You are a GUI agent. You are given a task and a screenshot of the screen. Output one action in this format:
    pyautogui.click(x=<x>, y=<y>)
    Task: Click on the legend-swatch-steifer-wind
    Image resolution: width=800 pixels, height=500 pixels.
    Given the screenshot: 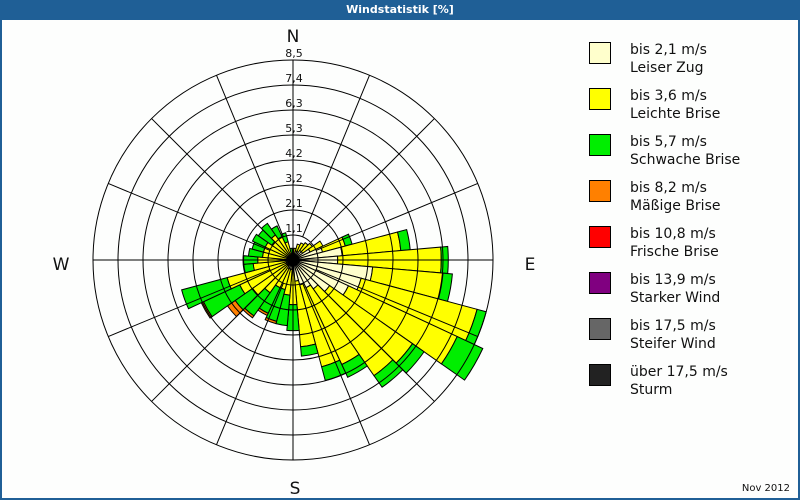 What is the action you would take?
    pyautogui.click(x=600, y=329)
    